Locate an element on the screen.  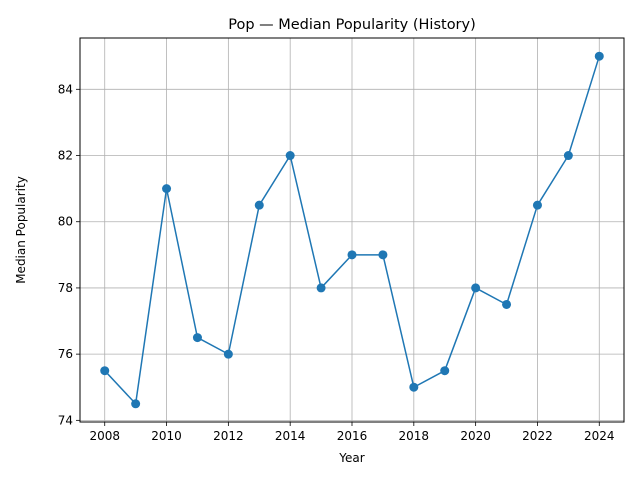
y-tick-label: 76 is located at coordinates (65, 354).